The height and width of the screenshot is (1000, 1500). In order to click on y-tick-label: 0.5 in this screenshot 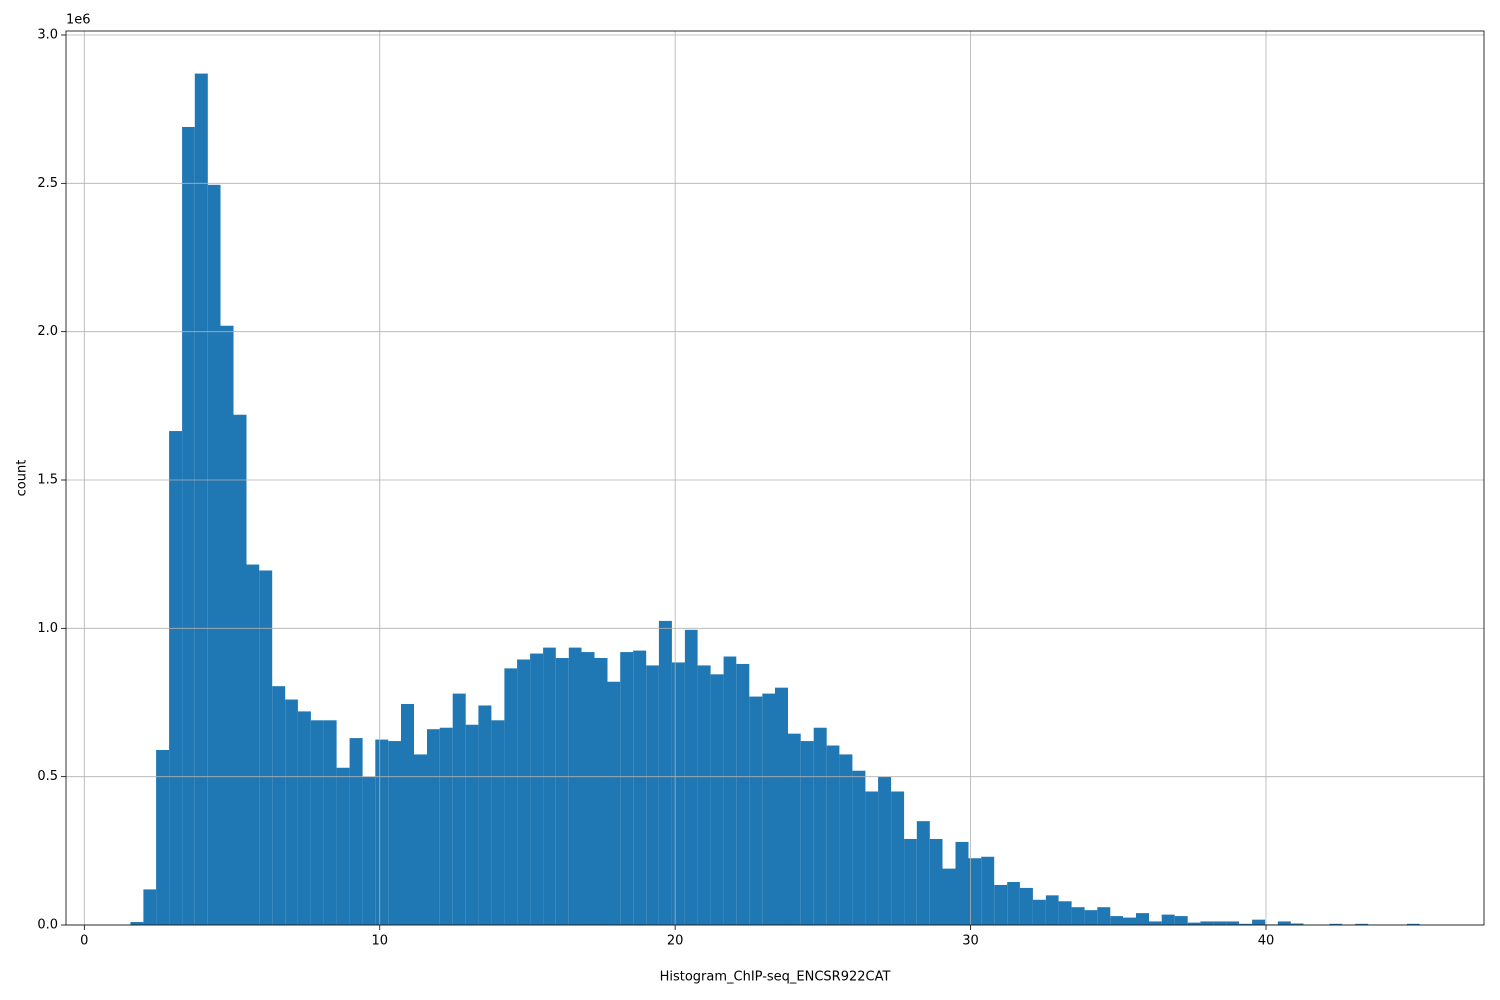, I will do `click(47, 776)`.